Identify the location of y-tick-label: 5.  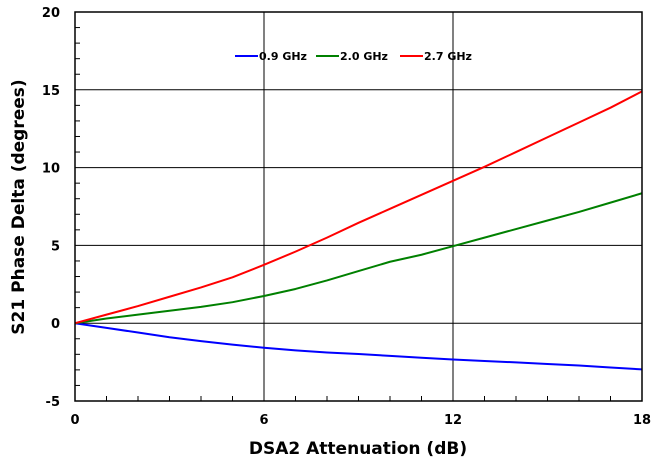
(55, 246).